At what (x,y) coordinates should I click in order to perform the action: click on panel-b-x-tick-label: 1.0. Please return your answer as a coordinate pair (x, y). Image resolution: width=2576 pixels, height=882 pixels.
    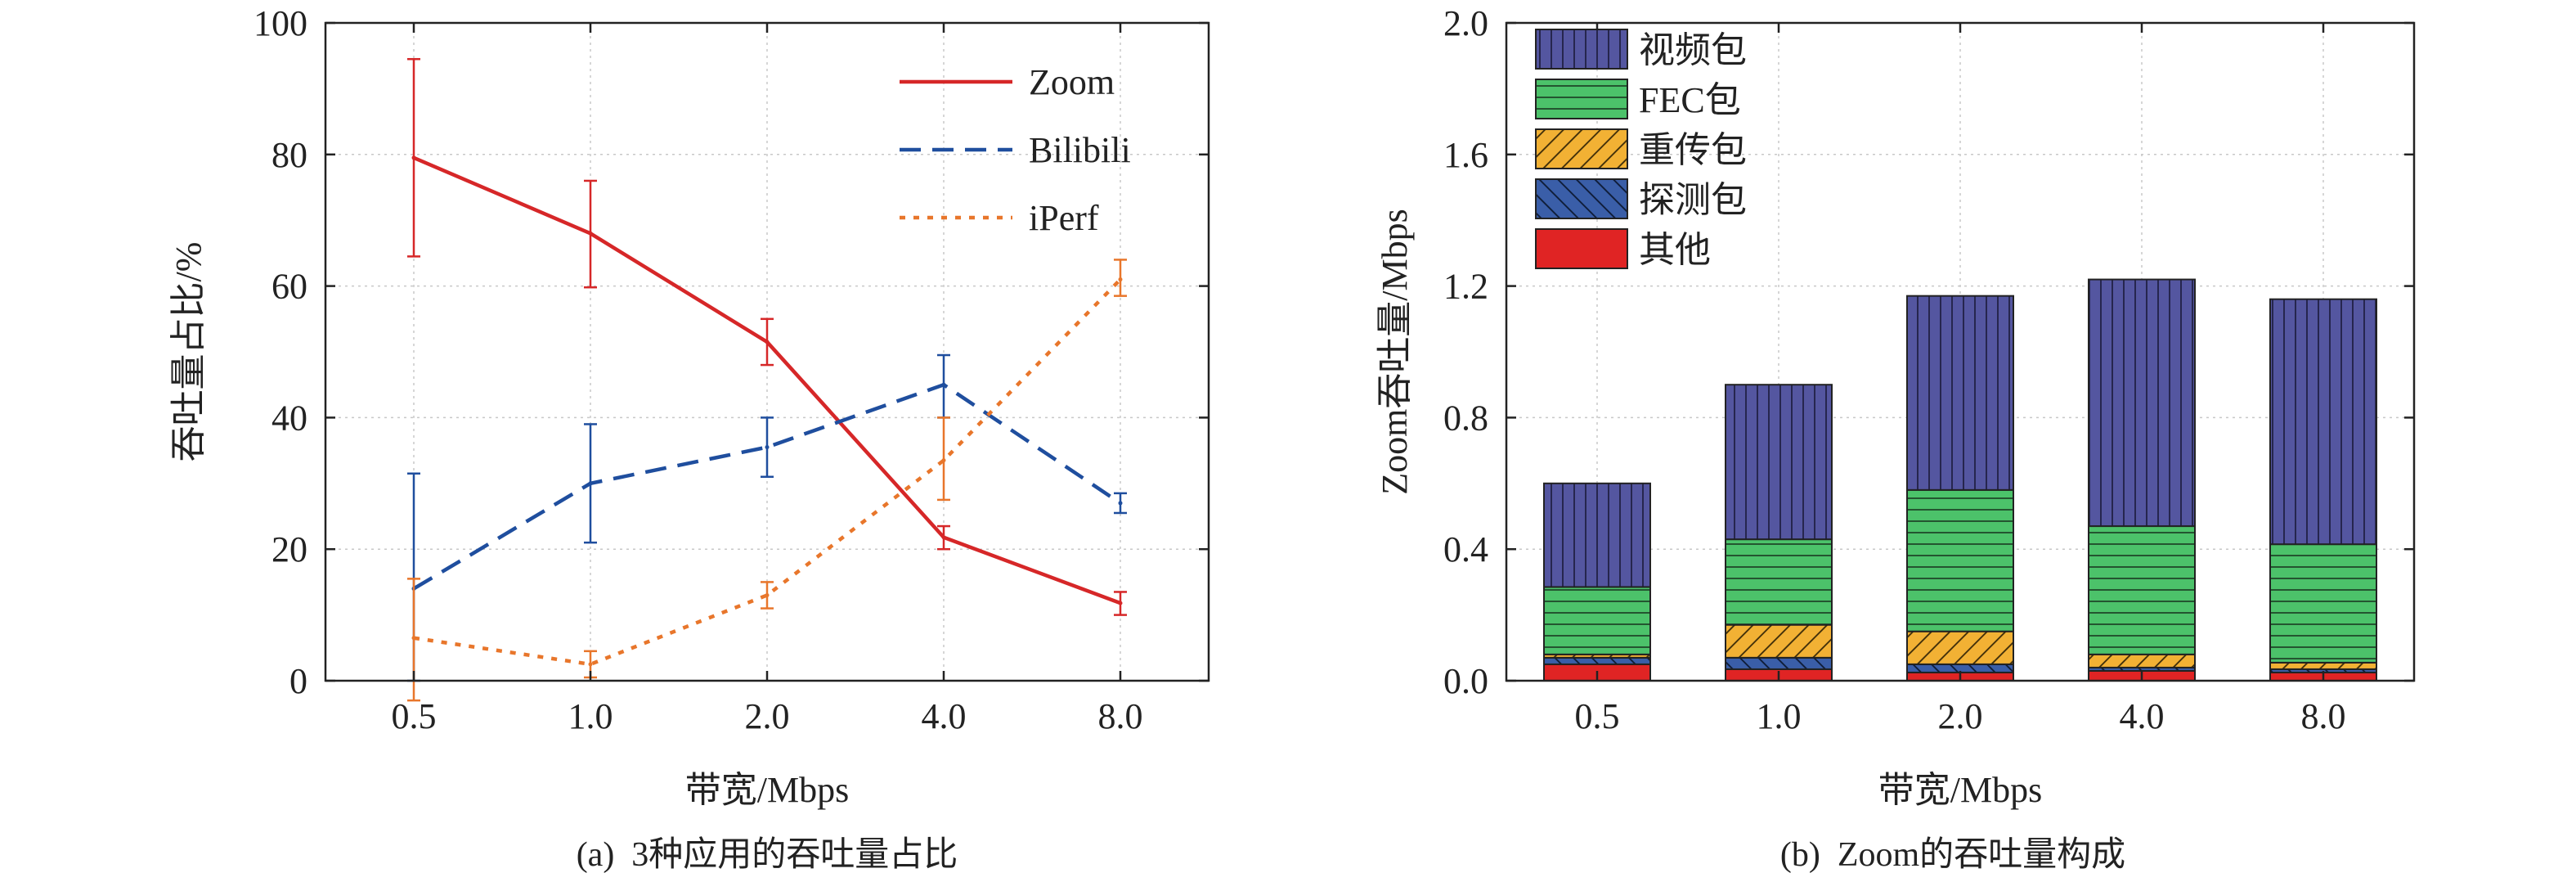
    Looking at the image, I should click on (1780, 716).